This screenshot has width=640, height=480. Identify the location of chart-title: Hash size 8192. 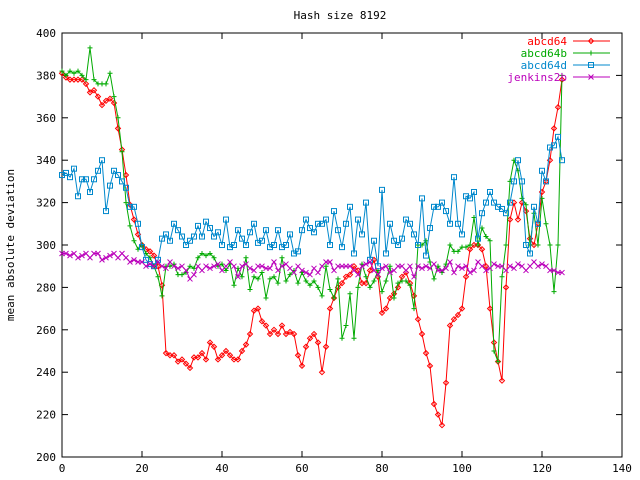
(340, 15).